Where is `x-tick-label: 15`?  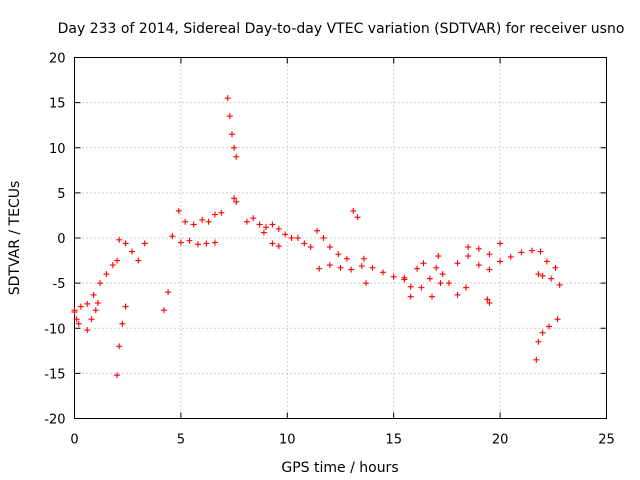
x-tick-label: 15 is located at coordinates (393, 440).